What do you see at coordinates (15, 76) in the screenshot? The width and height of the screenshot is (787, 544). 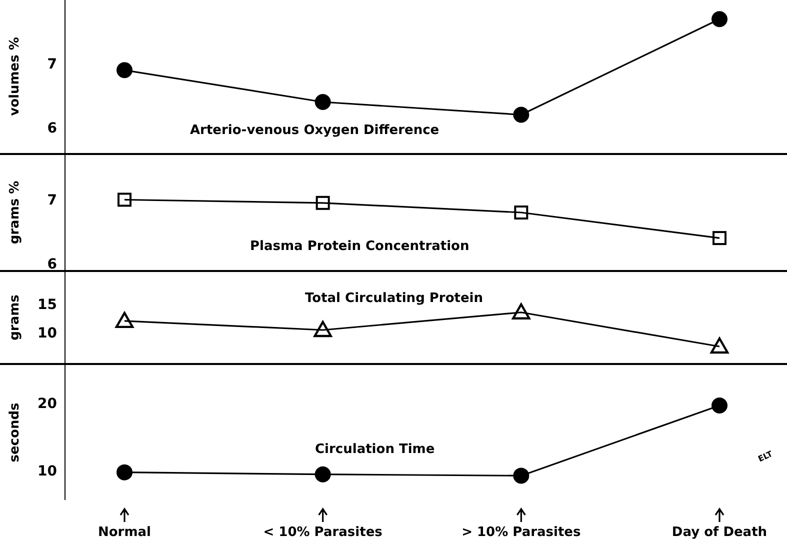 I see `y-axis-title: volumes %` at bounding box center [15, 76].